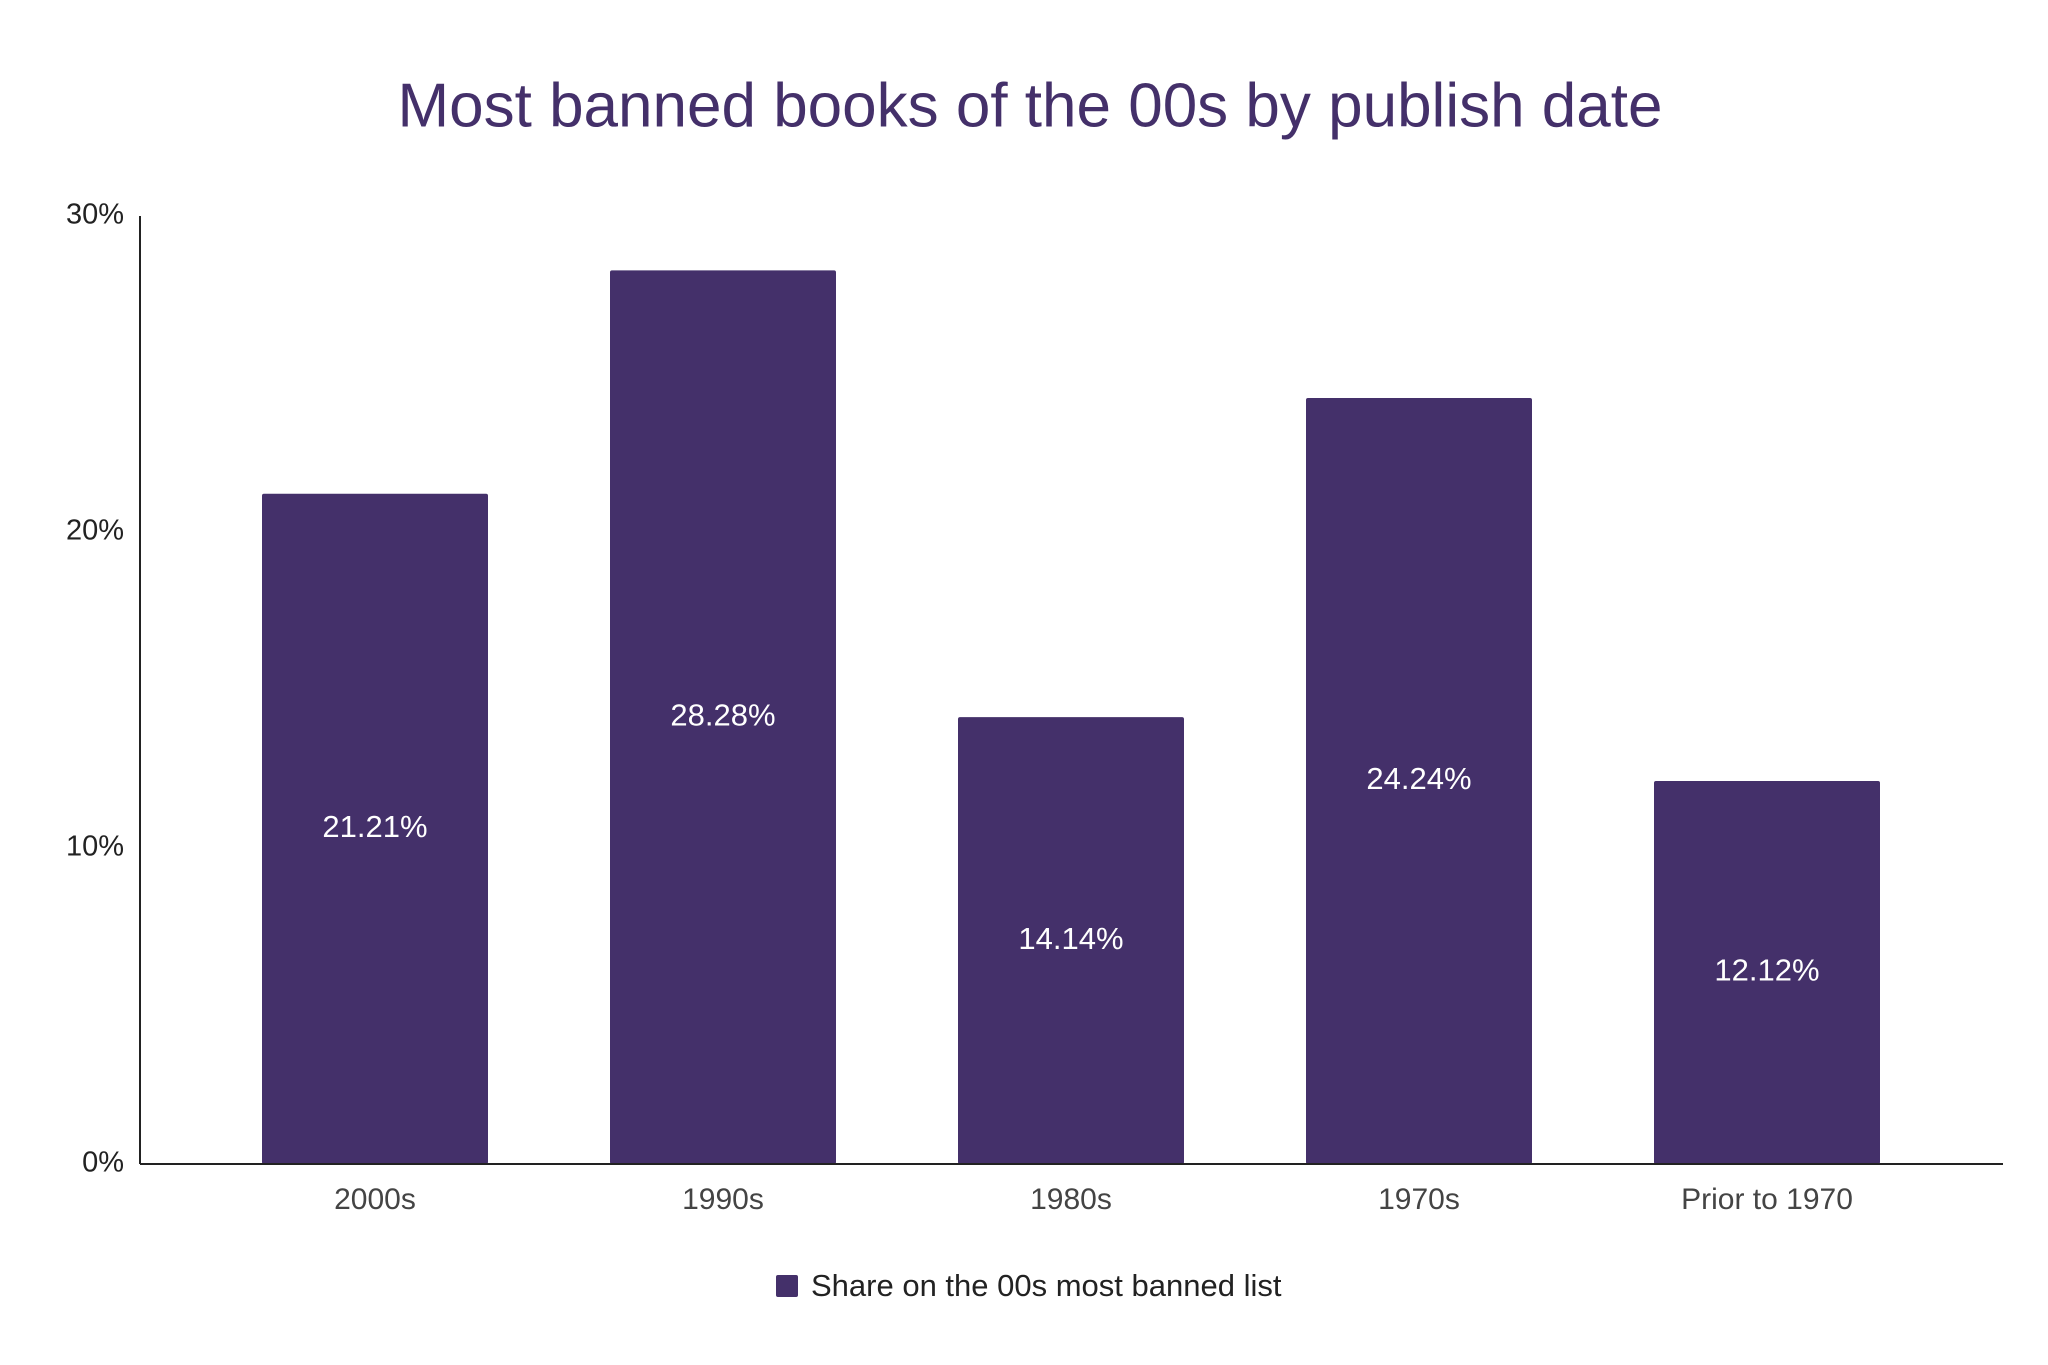 The width and height of the screenshot is (2048, 1365). What do you see at coordinates (723, 1199) in the screenshot?
I see `x-tick-label: 1990s` at bounding box center [723, 1199].